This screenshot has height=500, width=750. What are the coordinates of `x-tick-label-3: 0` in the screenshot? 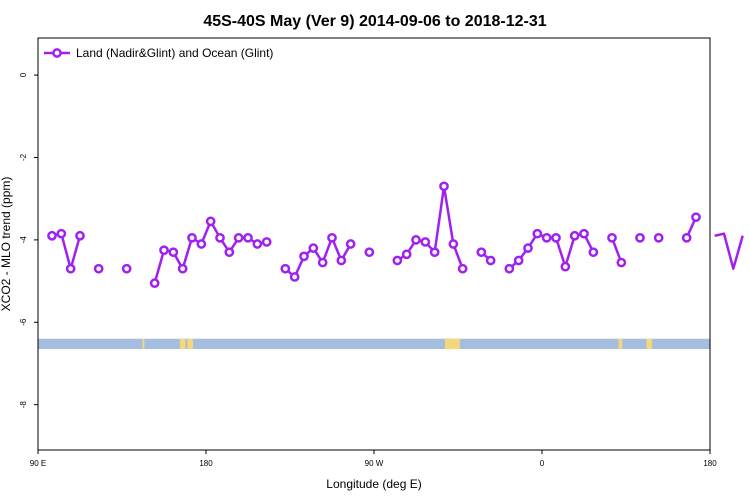 It's located at (542, 463).